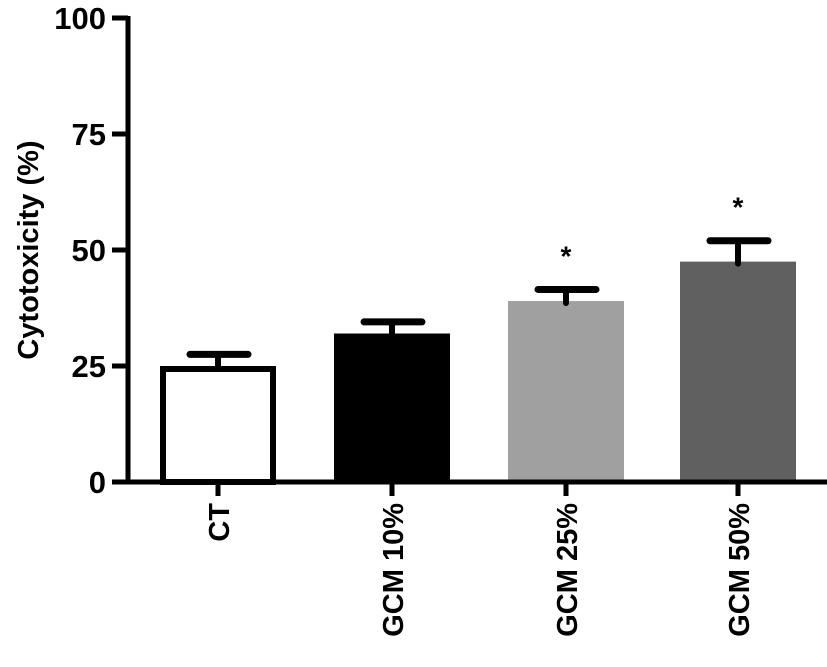 This screenshot has width=827, height=667. I want to click on y-axis-title: Cytotoxicity (%), so click(29, 249).